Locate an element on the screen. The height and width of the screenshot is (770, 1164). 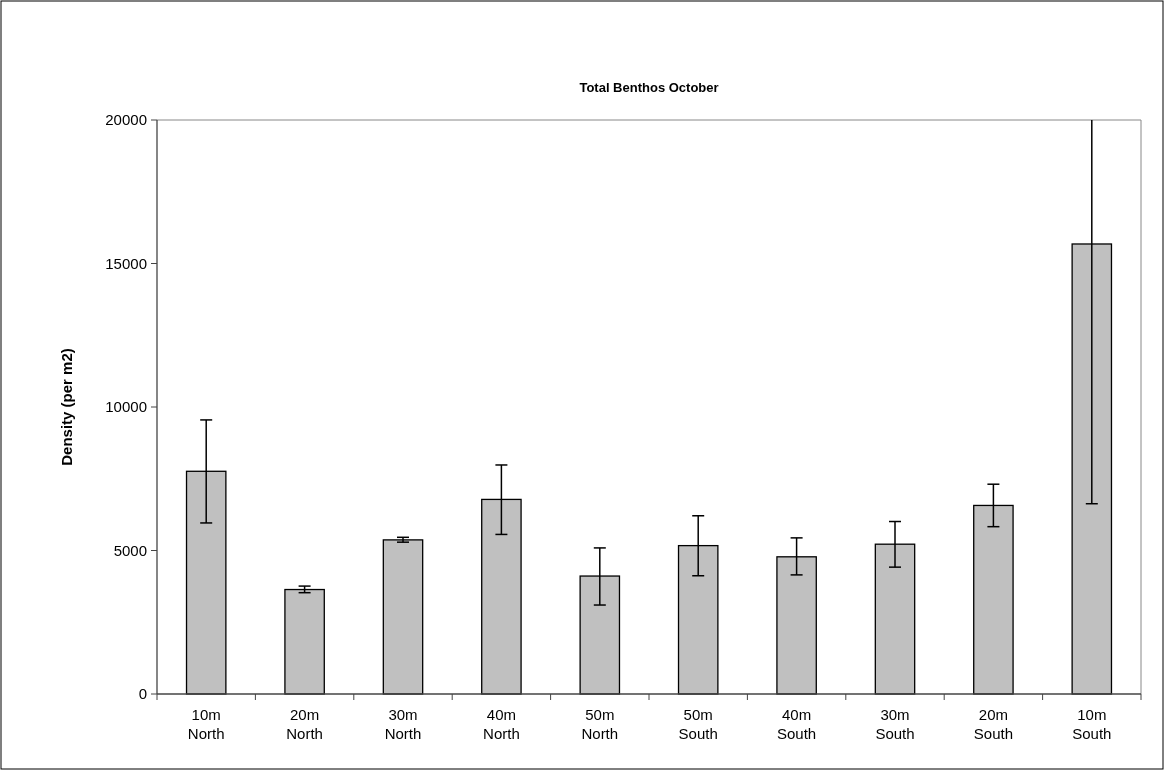
y-tick-label: 5000 is located at coordinates (130, 550).